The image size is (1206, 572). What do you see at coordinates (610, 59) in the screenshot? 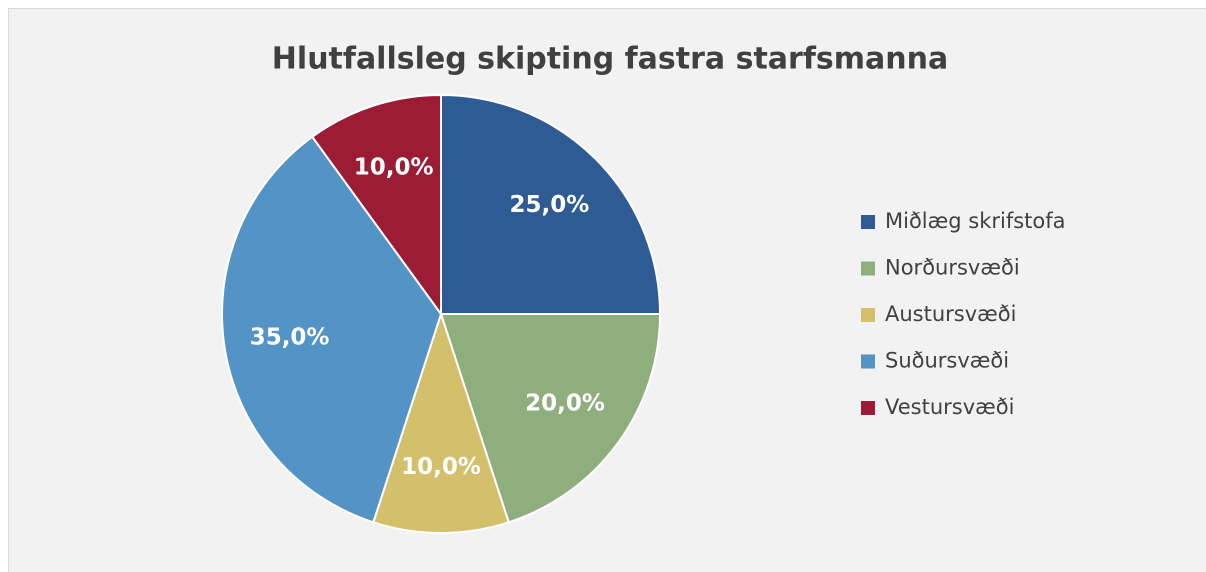
I see `chart-title: Hlutfallsleg skipting fastra starfsmanna` at bounding box center [610, 59].